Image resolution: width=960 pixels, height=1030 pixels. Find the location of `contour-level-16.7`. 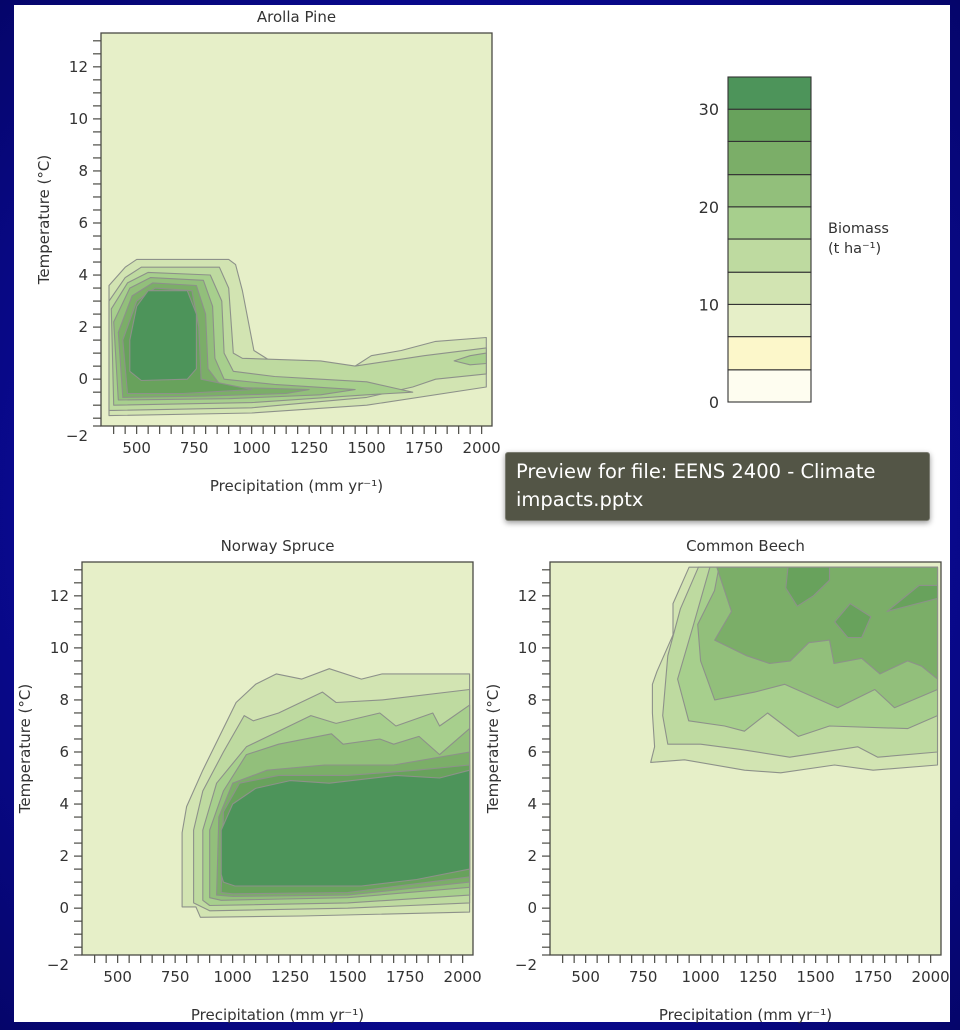

contour-level-16.7 is located at coordinates (470, 359).